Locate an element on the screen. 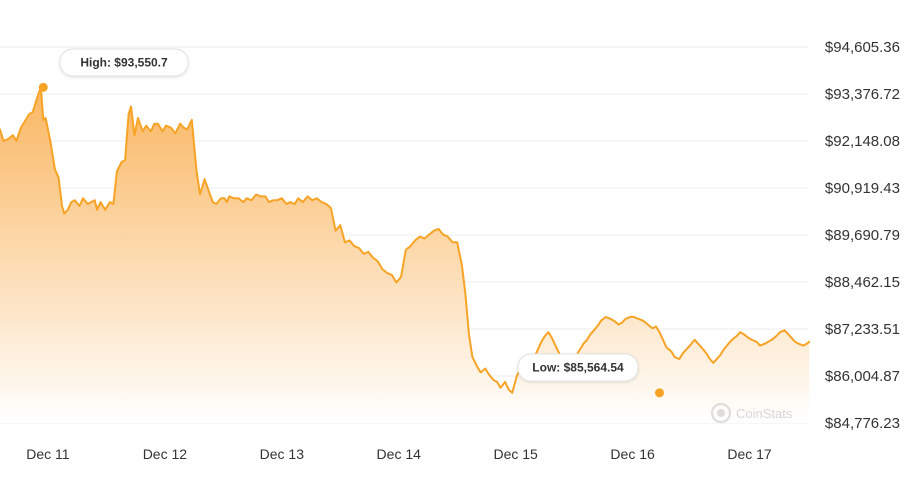 The height and width of the screenshot is (481, 907). high-marker is located at coordinates (43, 87).